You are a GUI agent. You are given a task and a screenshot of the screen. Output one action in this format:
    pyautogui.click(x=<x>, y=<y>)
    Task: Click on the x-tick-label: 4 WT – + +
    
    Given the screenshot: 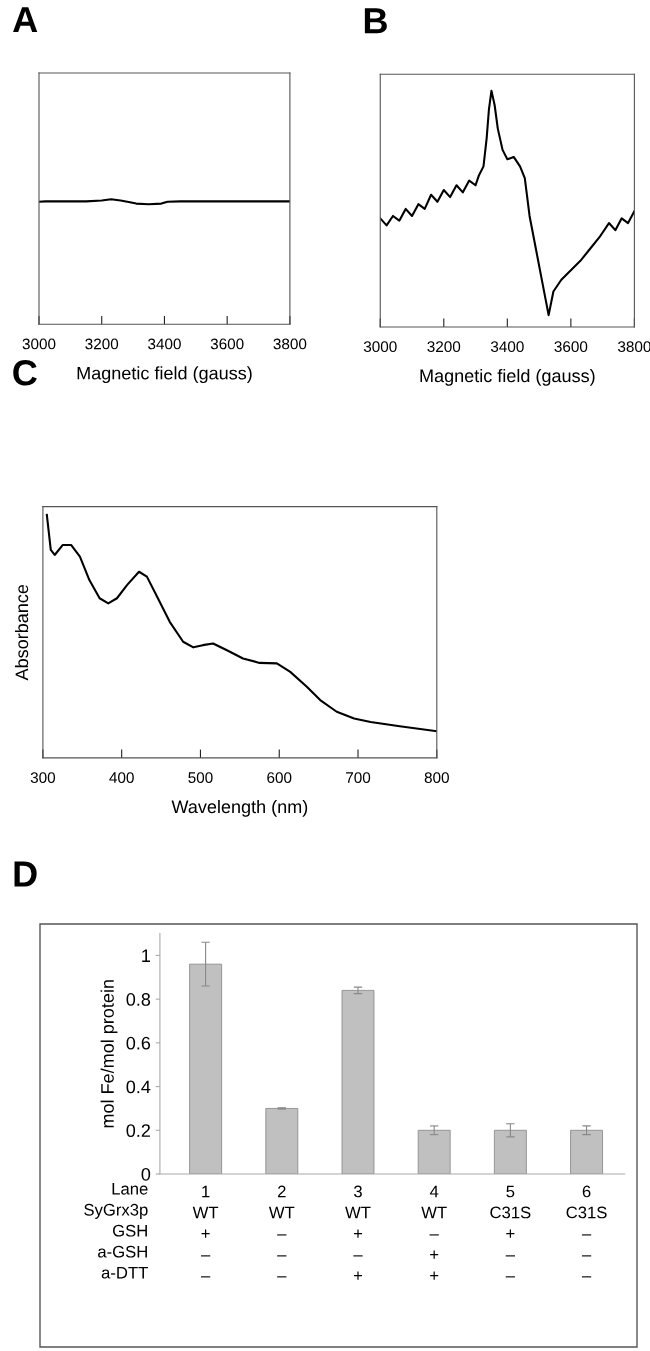 What is the action you would take?
    pyautogui.click(x=434, y=1232)
    